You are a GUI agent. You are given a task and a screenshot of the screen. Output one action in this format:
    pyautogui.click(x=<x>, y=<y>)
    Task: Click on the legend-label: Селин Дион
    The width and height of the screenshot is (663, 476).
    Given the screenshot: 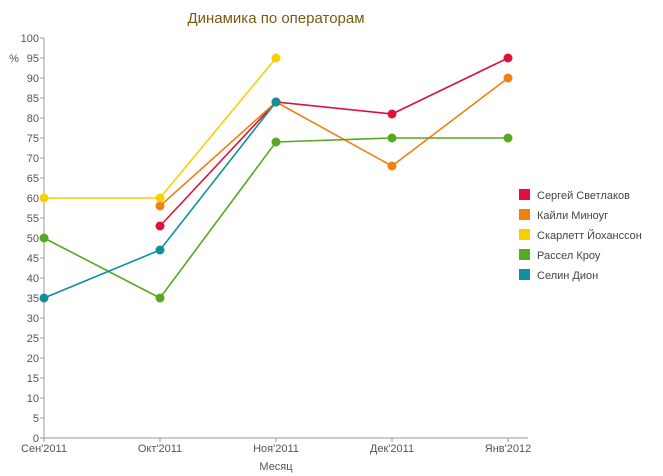 What is the action you would take?
    pyautogui.click(x=567, y=276)
    